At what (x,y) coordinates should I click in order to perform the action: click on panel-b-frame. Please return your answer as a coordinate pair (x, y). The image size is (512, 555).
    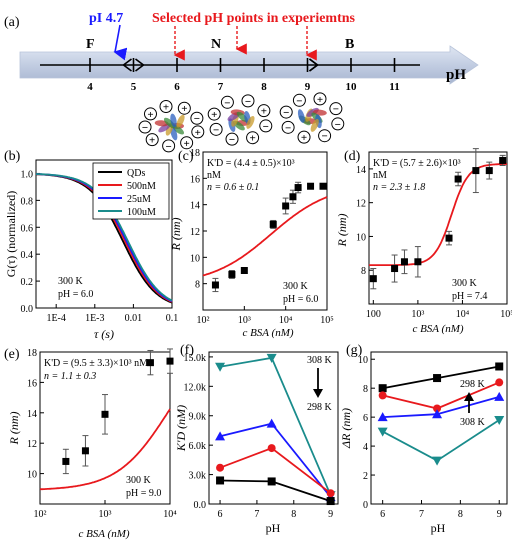
    Looking at the image, I should click on (104, 234).